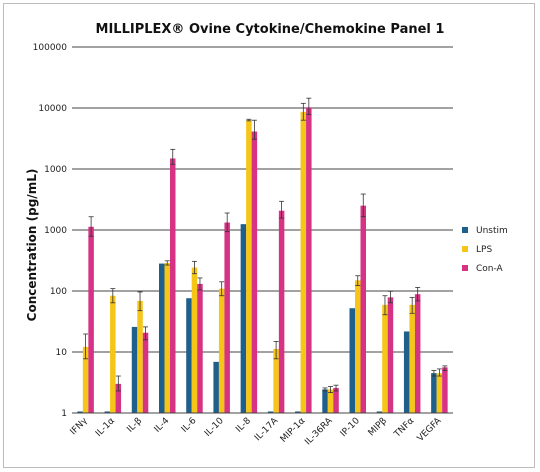 This screenshot has width=540, height=472. I want to click on x-tick-label: IL-β, so click(134, 425).